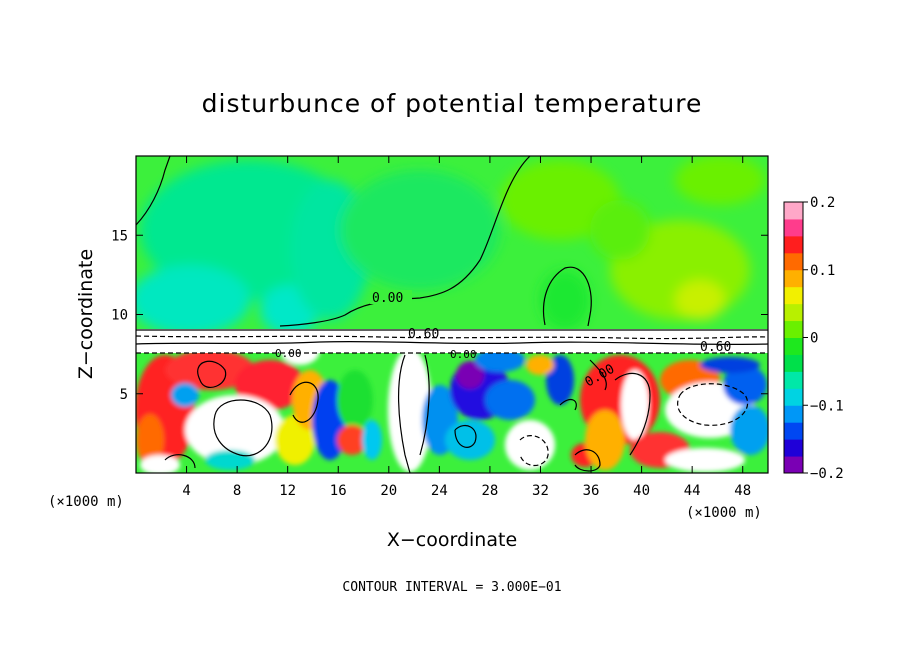  Describe the element at coordinates (641, 491) in the screenshot. I see `x-tick-label: 40` at that location.